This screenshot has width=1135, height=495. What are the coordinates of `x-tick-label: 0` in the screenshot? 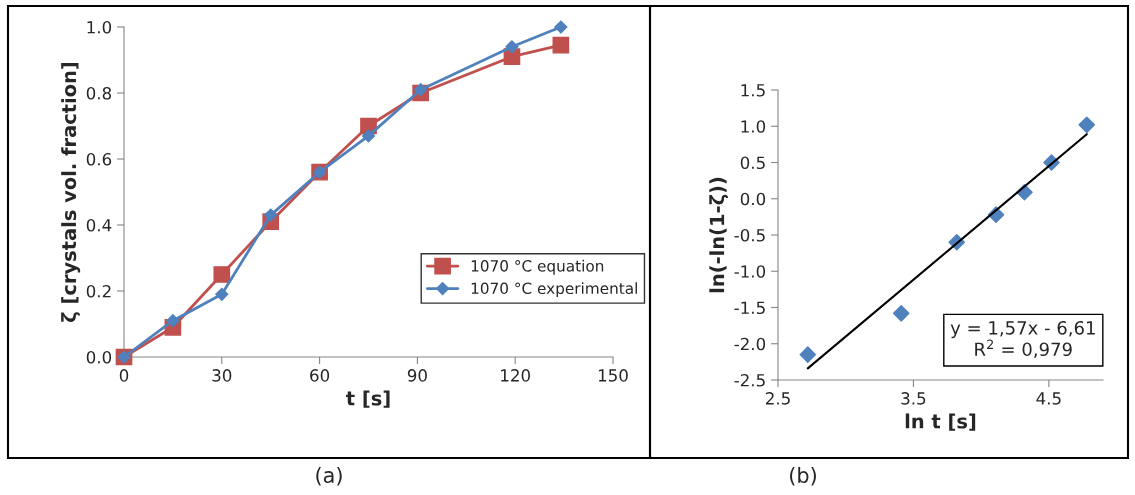 It's located at (124, 375).